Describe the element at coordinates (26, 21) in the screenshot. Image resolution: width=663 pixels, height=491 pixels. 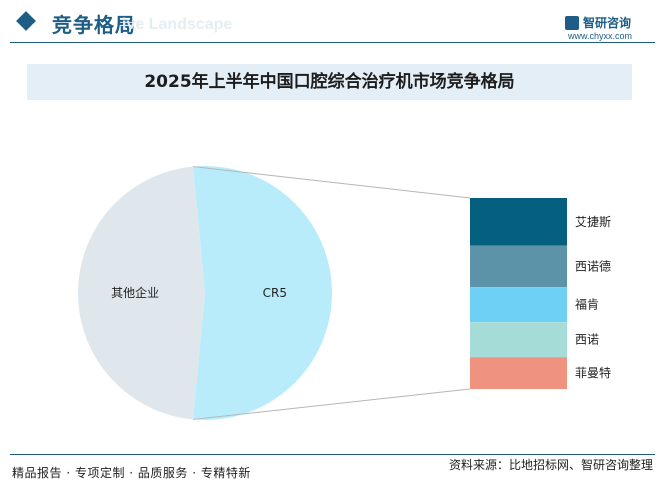
I see `diamond-icon` at that location.